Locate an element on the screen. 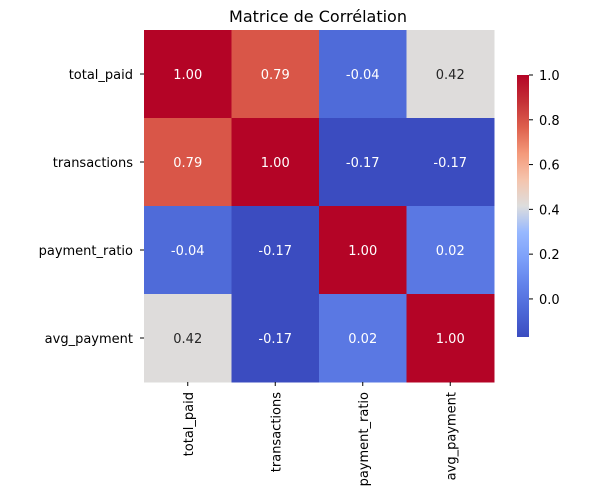 This screenshot has height=500, width=600. row-tick-label: total_paid is located at coordinates (101, 75).